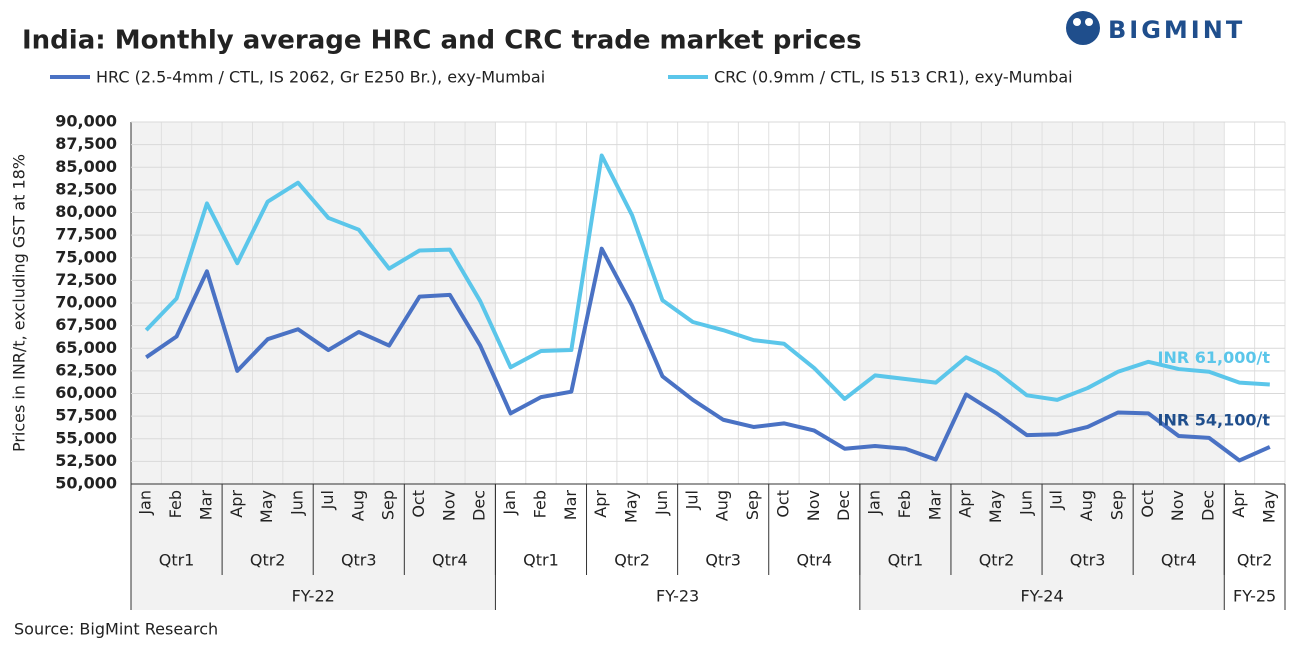 The height and width of the screenshot is (649, 1299). What do you see at coordinates (86, 437) in the screenshot?
I see `y-tick-label: 55,000` at bounding box center [86, 437].